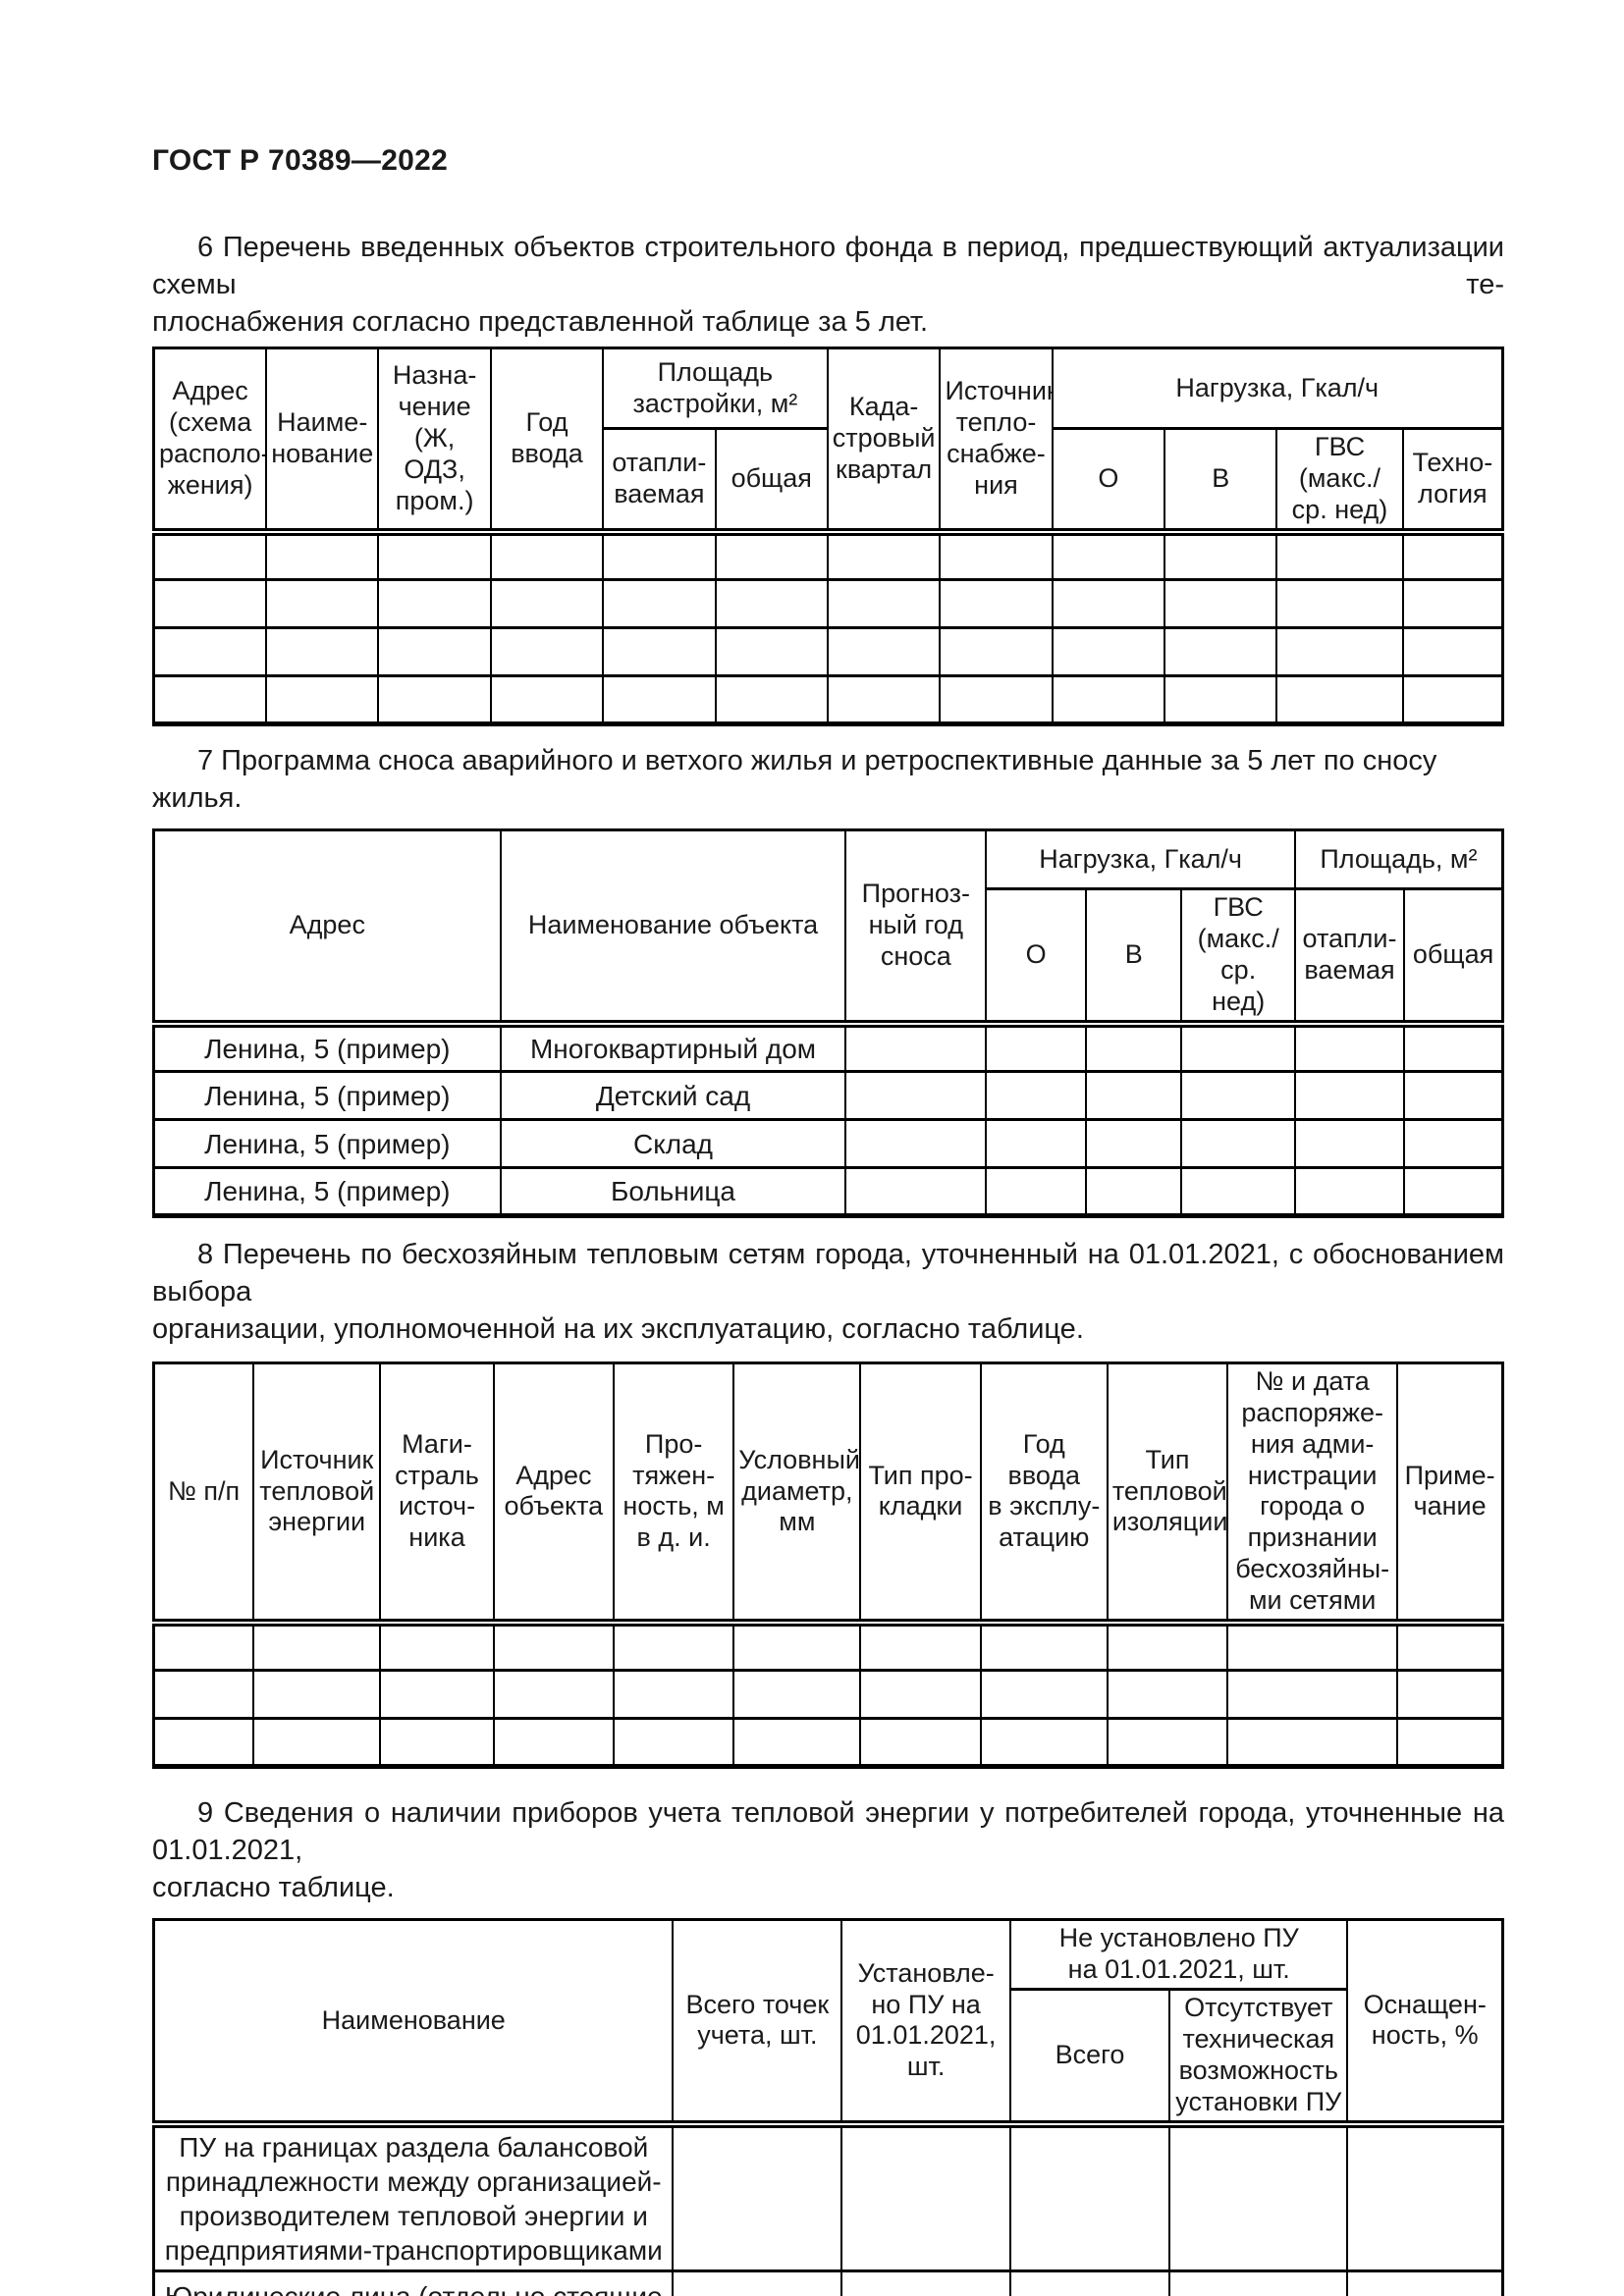 The height and width of the screenshot is (2296, 1624). Describe the element at coordinates (1349, 956) in the screenshot. I see `col-header-area-heated: отапли- ваемая` at that location.